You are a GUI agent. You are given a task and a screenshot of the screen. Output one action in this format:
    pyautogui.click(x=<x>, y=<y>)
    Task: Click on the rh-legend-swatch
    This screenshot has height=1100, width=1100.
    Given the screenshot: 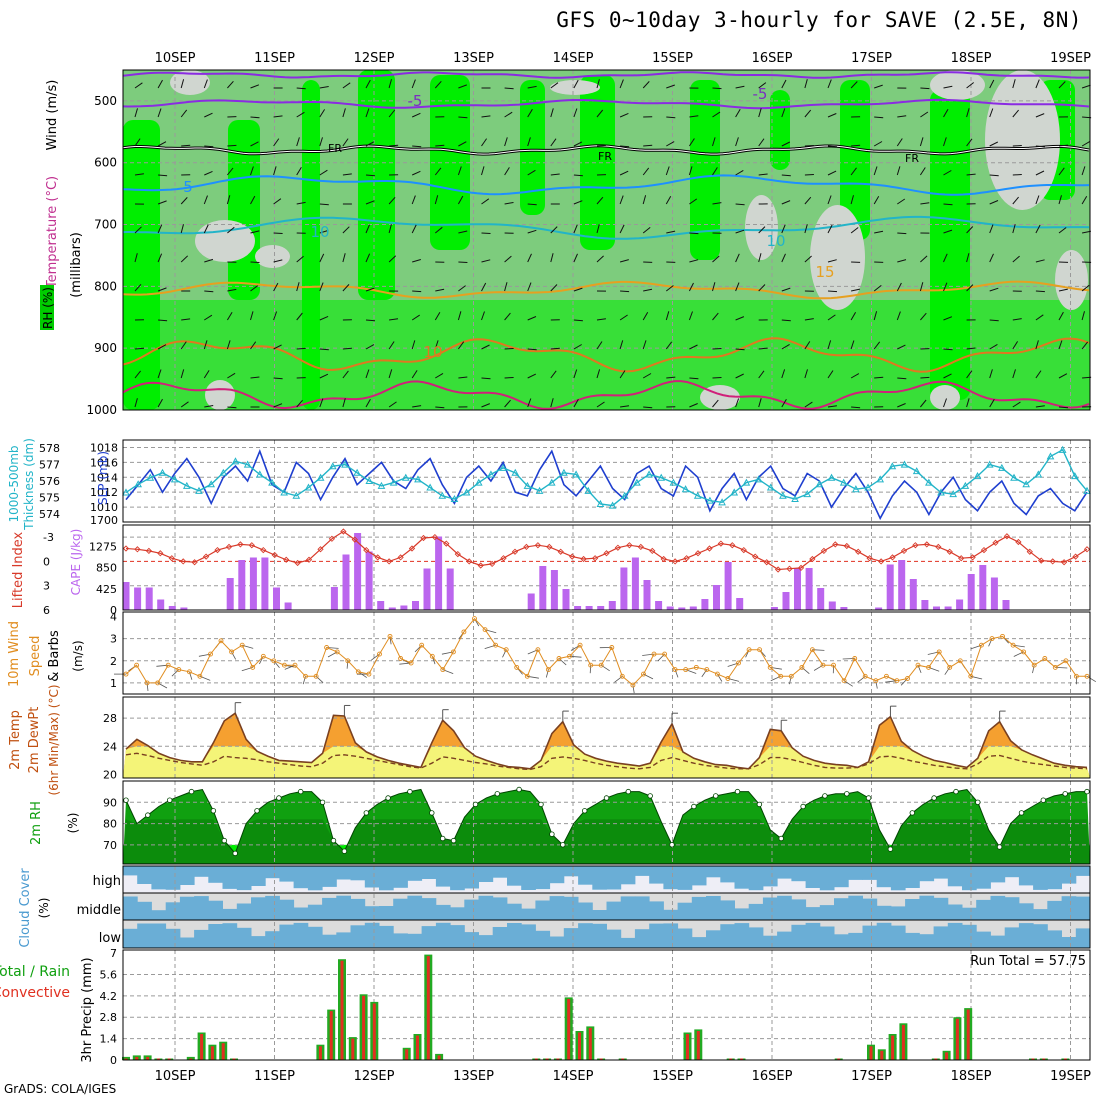 What is the action you would take?
    pyautogui.click(x=47, y=307)
    